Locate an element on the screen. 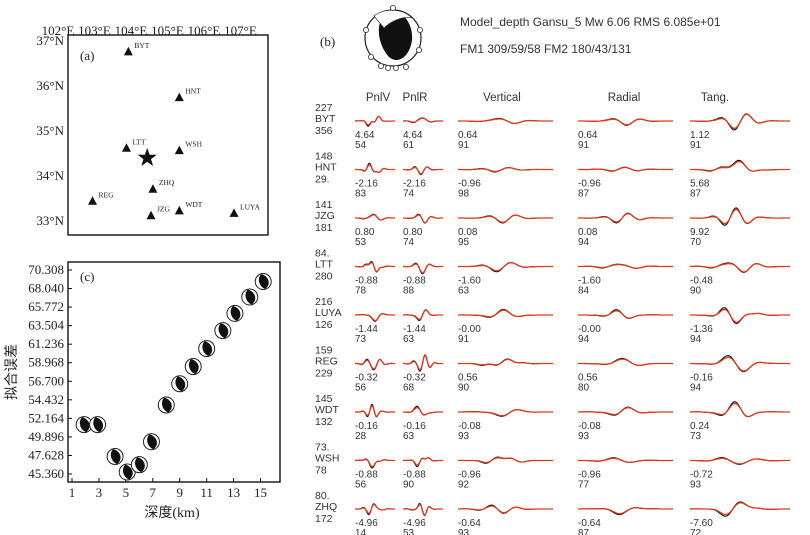 Image resolution: width=810 pixels, height=535 pixels. lon-tick-label: 106°E is located at coordinates (204, 30).